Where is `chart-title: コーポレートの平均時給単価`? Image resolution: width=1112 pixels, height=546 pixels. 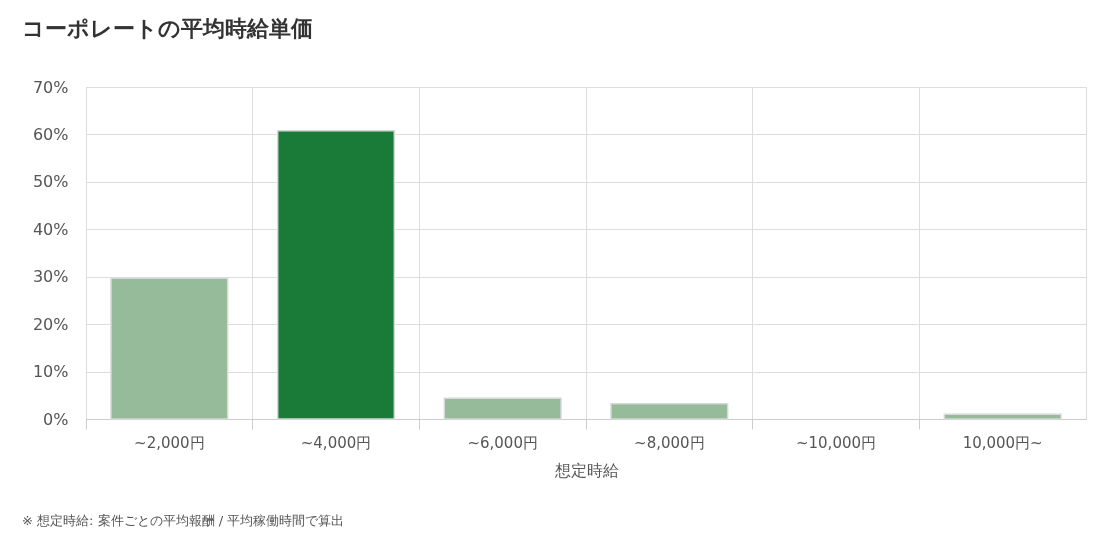
chart-title: コーポレートの平均時給単価 is located at coordinates (167, 28).